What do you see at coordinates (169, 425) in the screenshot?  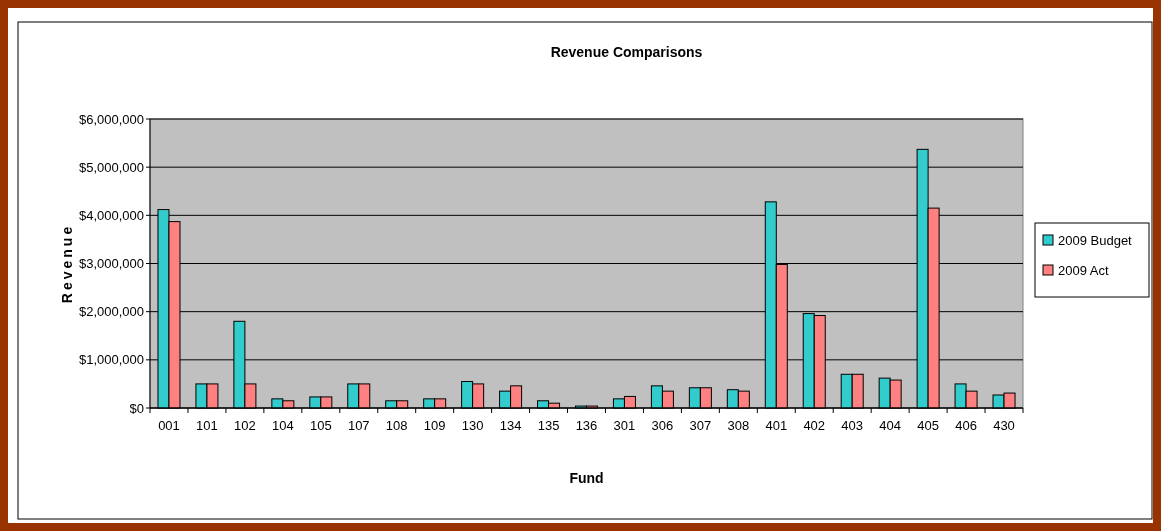 I see `x-tick-label: 001` at bounding box center [169, 425].